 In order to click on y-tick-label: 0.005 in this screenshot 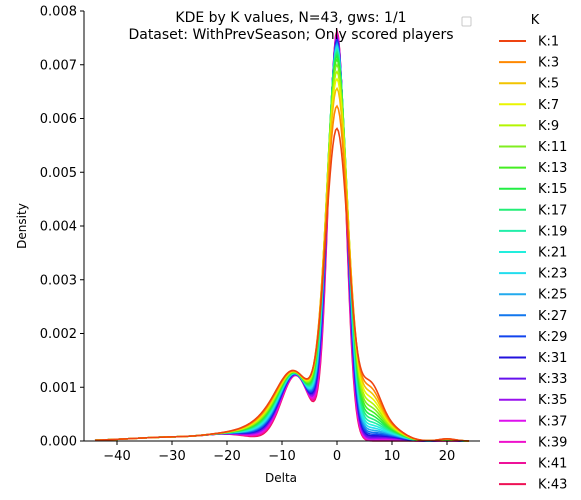, I will do `click(58, 173)`.